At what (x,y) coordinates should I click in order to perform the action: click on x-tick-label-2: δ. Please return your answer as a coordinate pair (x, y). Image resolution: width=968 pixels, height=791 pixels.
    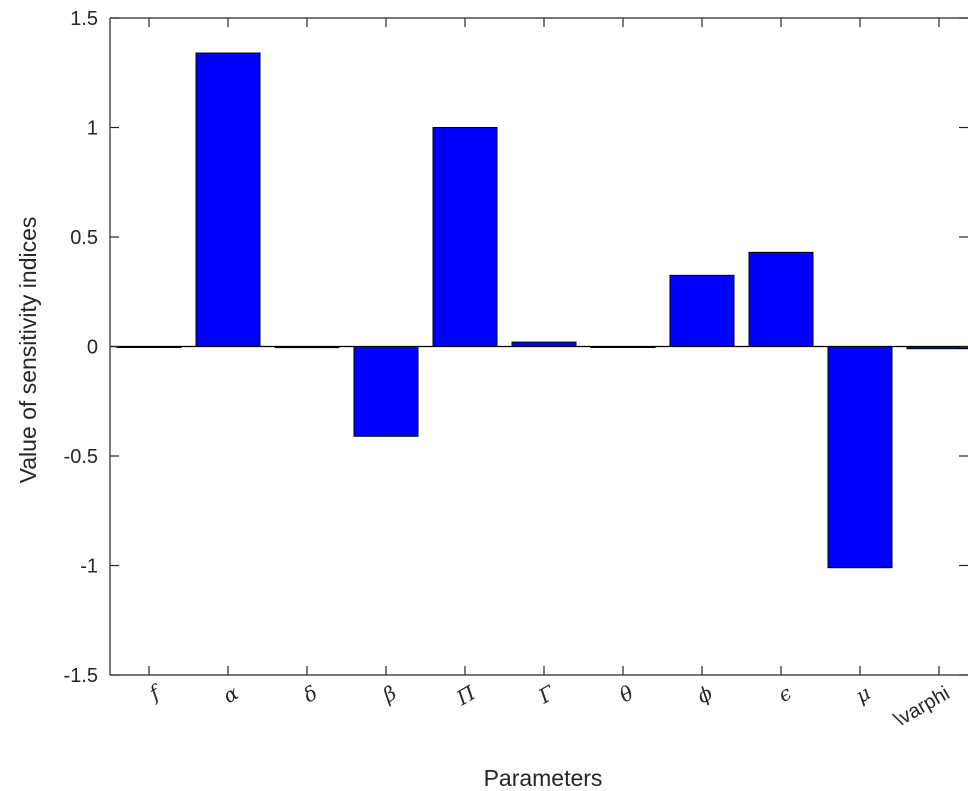
    Looking at the image, I should click on (310, 694).